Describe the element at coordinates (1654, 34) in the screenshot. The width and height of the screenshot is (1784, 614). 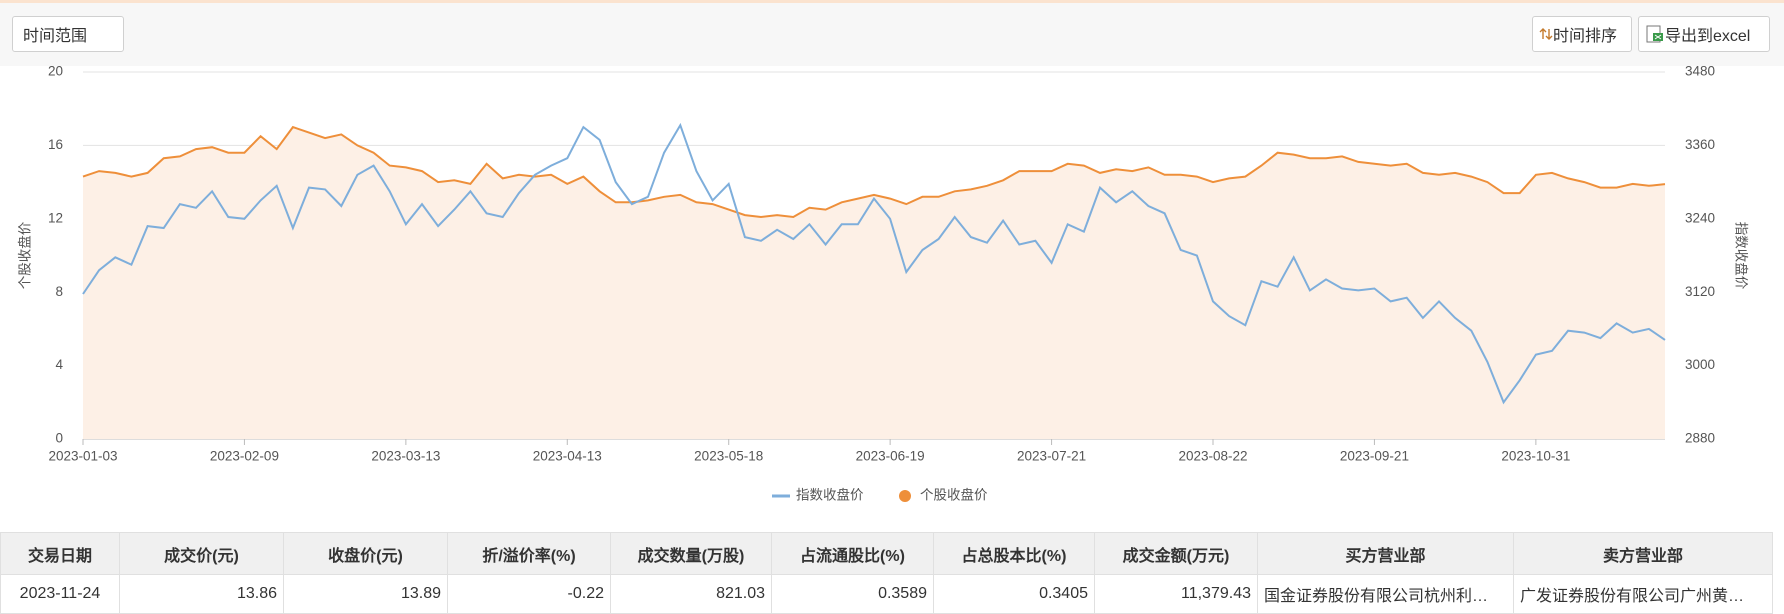
I see `excel-icon` at that location.